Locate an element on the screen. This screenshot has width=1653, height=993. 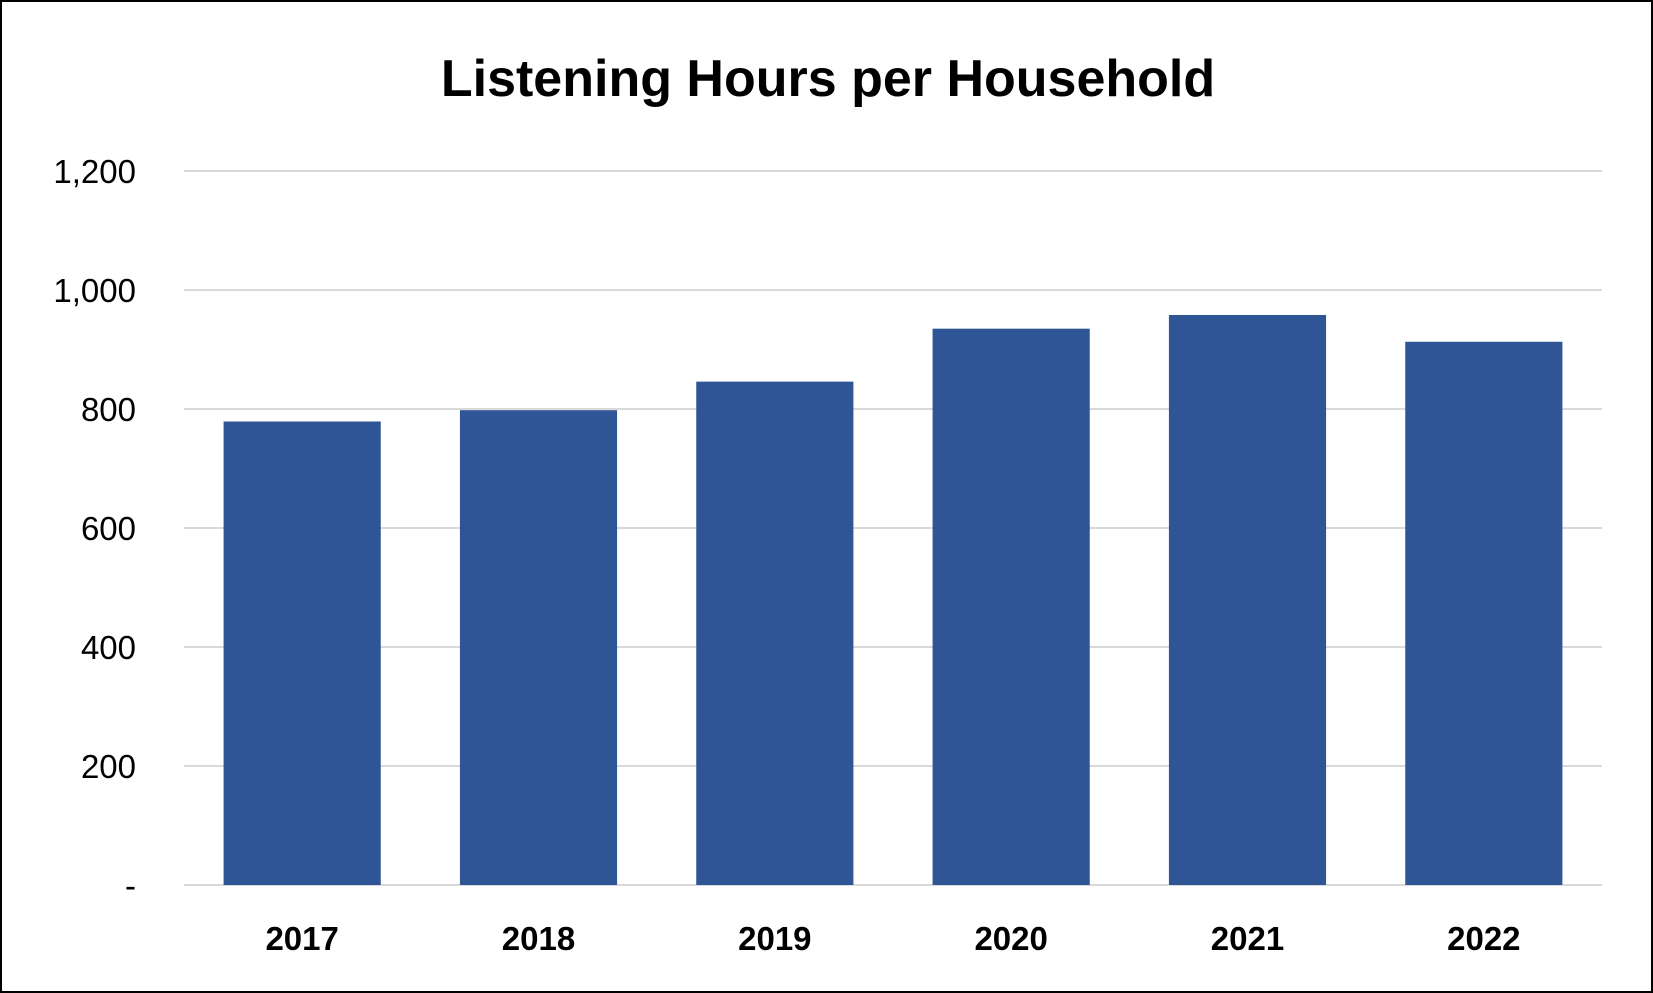
x-tick-label: 2022 is located at coordinates (1483, 938).